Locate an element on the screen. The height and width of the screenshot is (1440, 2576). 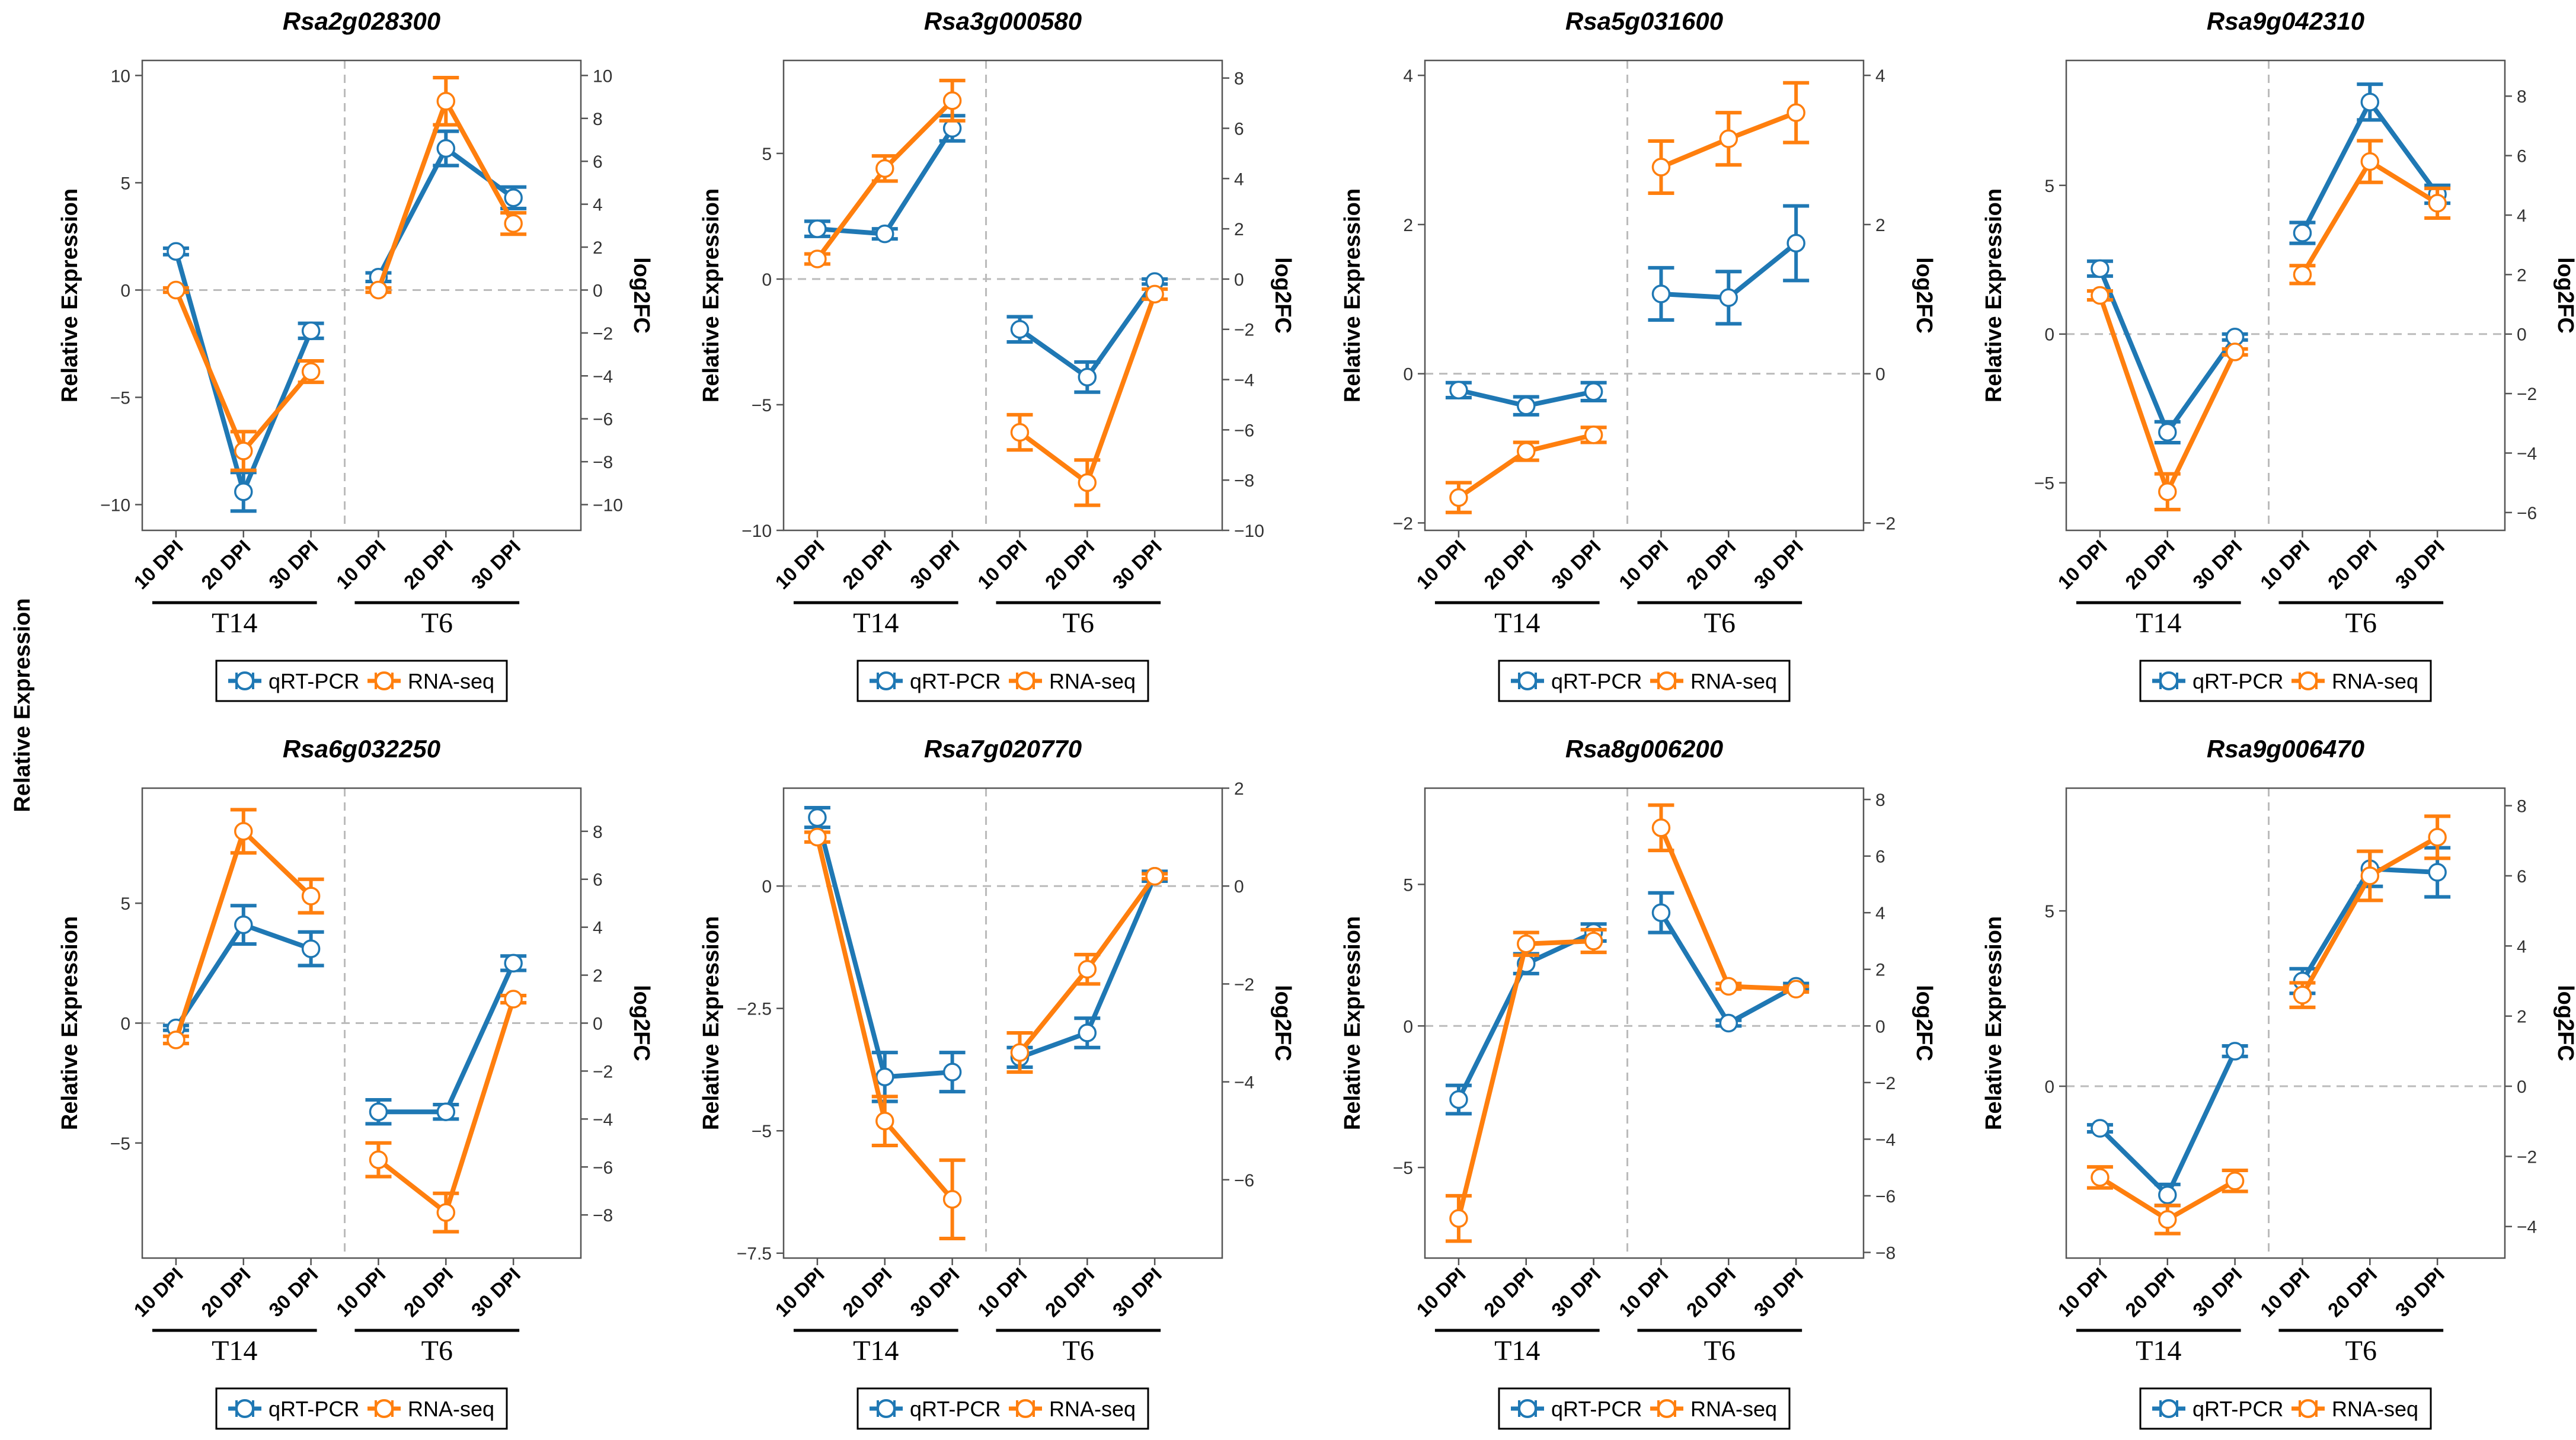
group-label-T14: T14 is located at coordinates (1517, 623).